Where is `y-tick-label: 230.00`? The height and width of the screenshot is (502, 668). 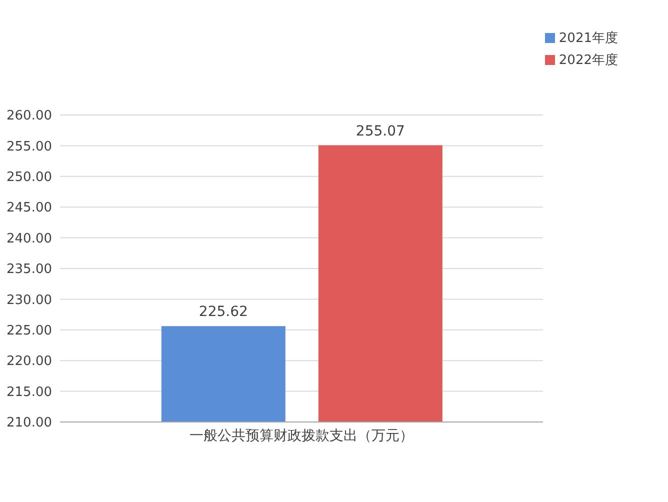 y-tick-label: 230.00 is located at coordinates (29, 300).